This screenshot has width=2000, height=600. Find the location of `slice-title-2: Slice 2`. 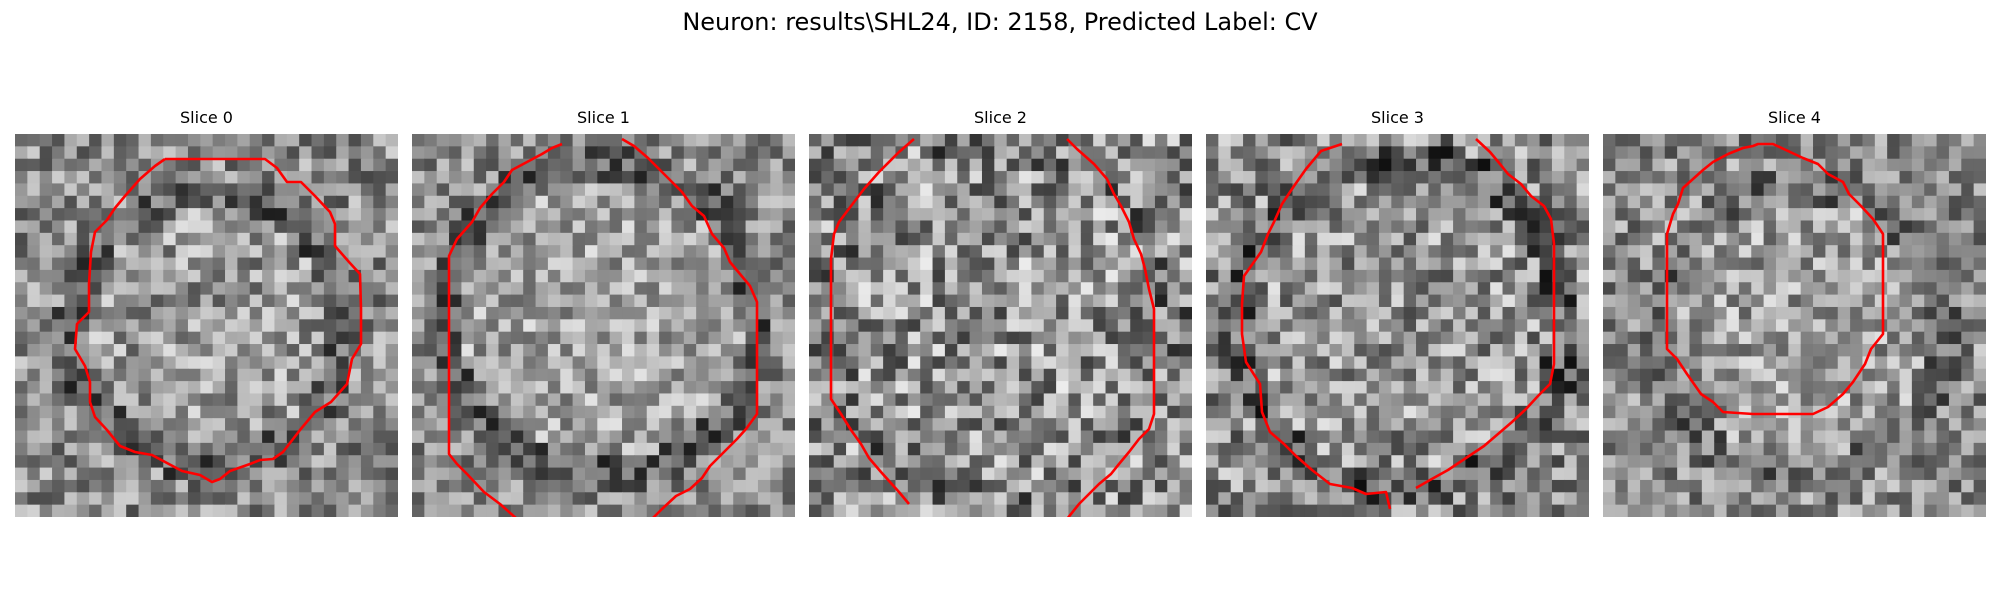

slice-title-2: Slice 2 is located at coordinates (1000, 117).